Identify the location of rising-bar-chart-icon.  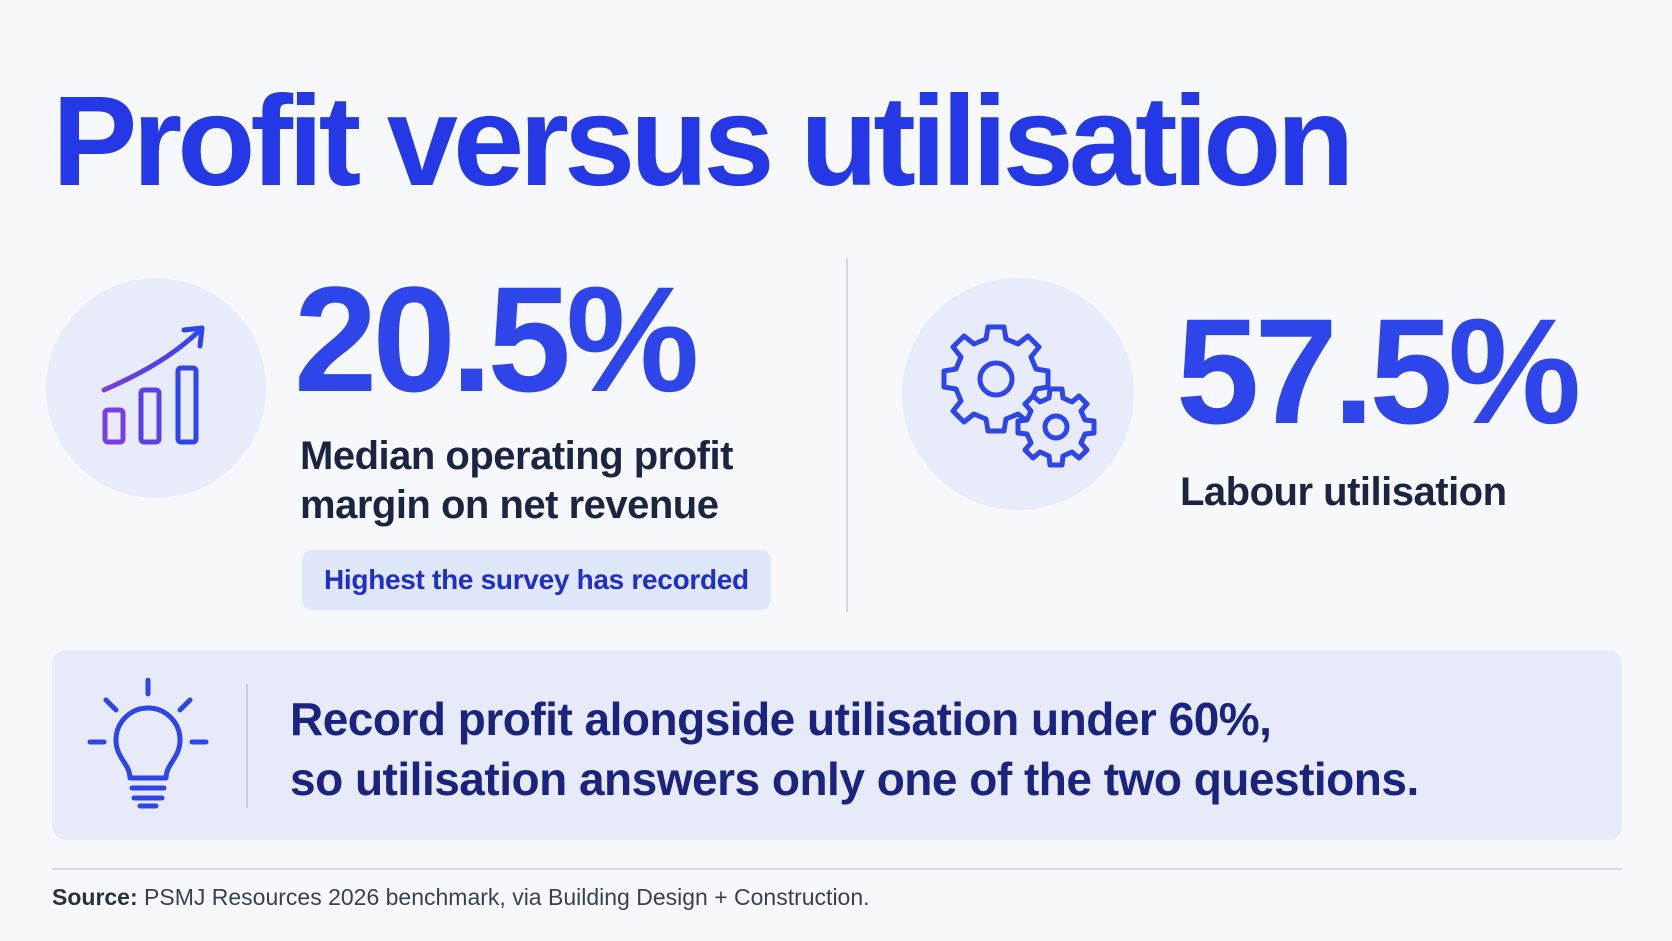
(153, 385).